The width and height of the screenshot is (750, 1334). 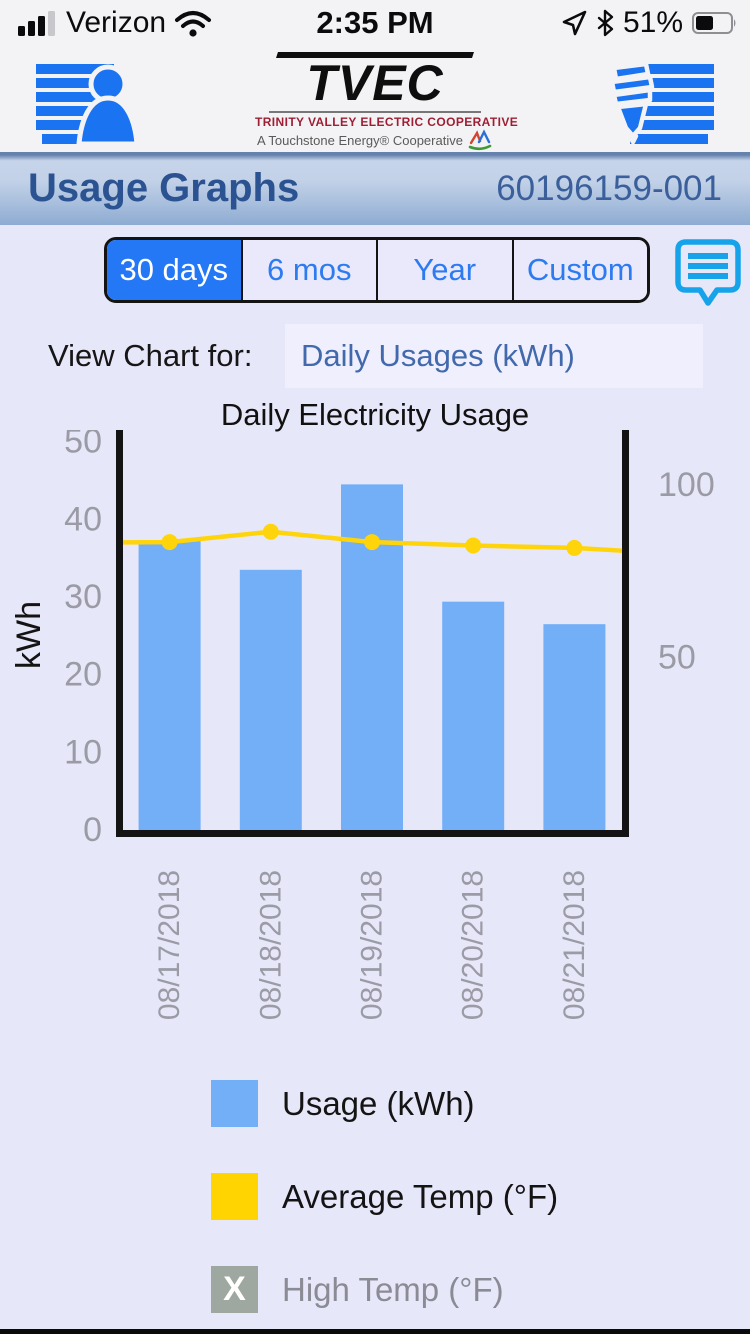 I want to click on x-category-label: 08/18/2018, so click(x=270, y=945).